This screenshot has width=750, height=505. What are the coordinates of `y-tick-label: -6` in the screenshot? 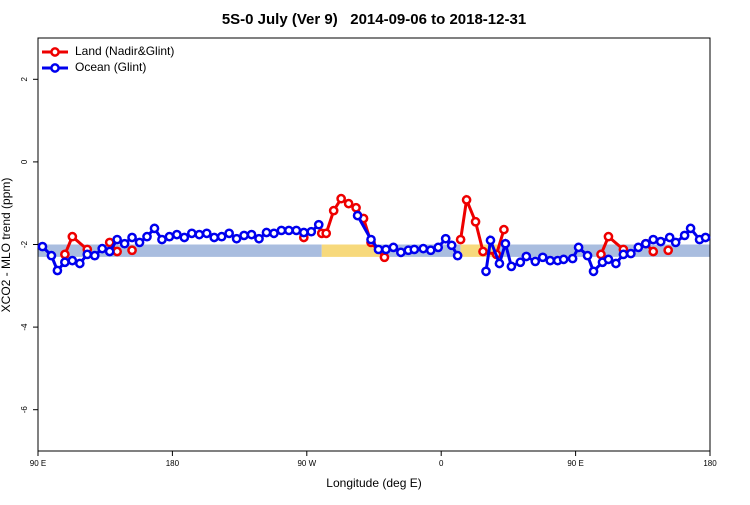 It's located at (24, 410).